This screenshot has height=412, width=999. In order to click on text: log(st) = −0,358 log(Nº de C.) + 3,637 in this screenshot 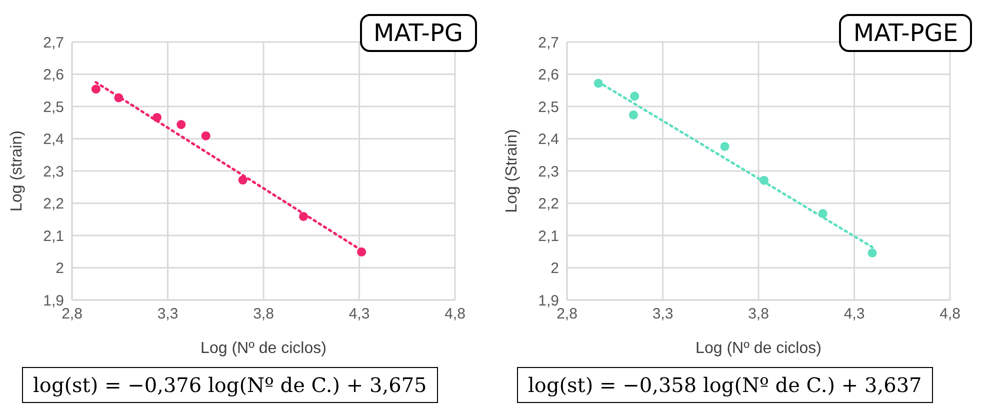, I will do `click(725, 385)`.